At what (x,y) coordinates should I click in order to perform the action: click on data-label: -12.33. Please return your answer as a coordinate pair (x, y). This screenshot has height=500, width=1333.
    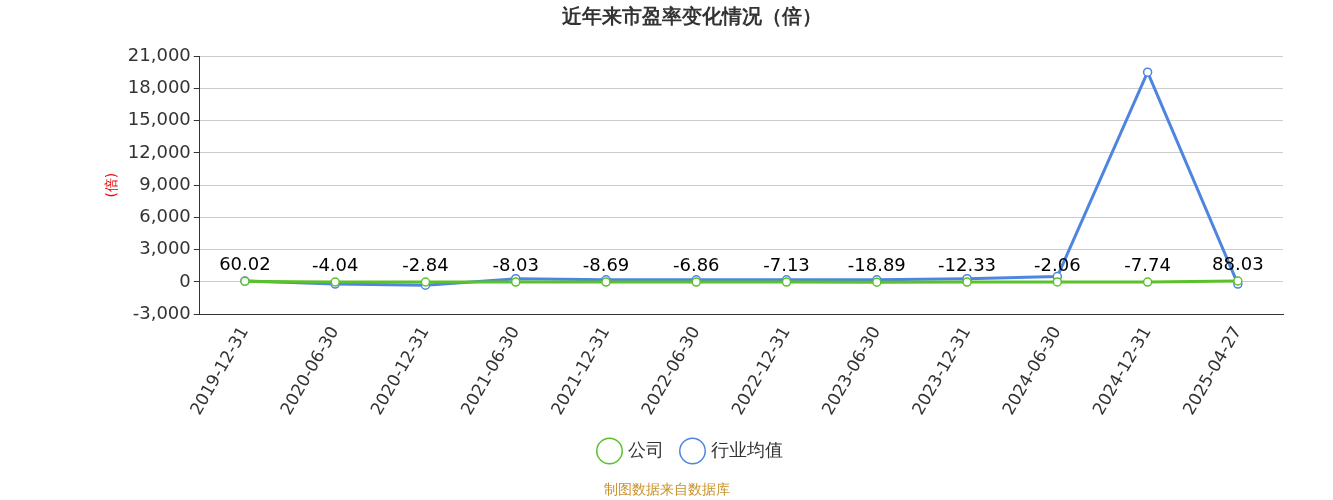
    Looking at the image, I should click on (967, 264).